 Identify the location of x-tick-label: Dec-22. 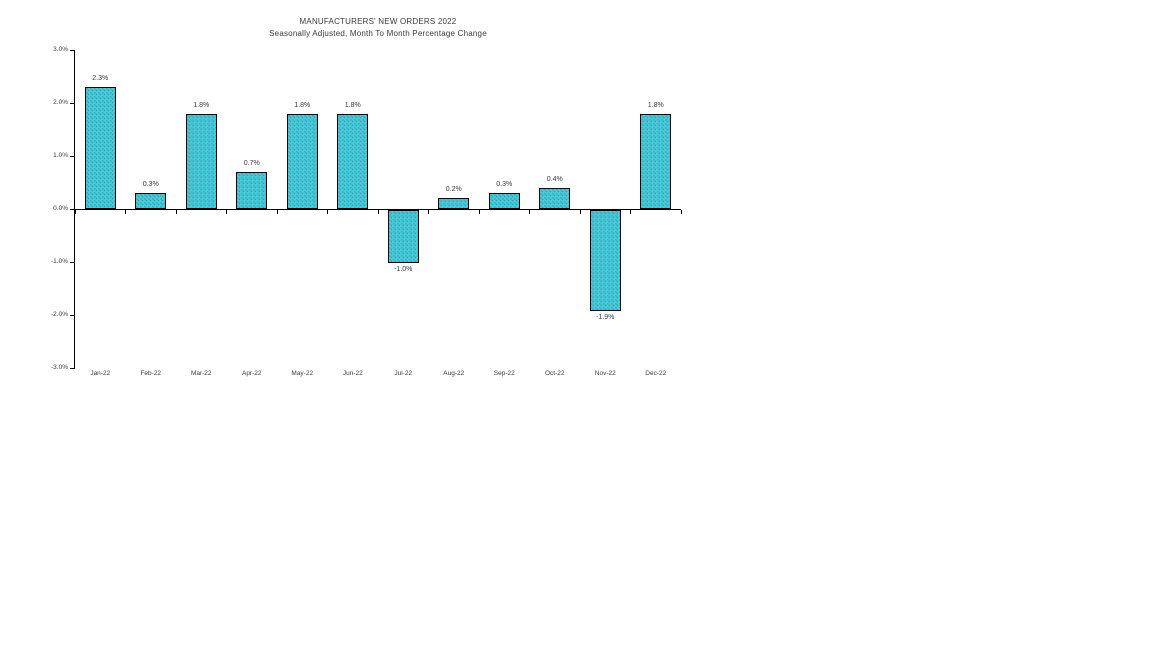
(656, 373).